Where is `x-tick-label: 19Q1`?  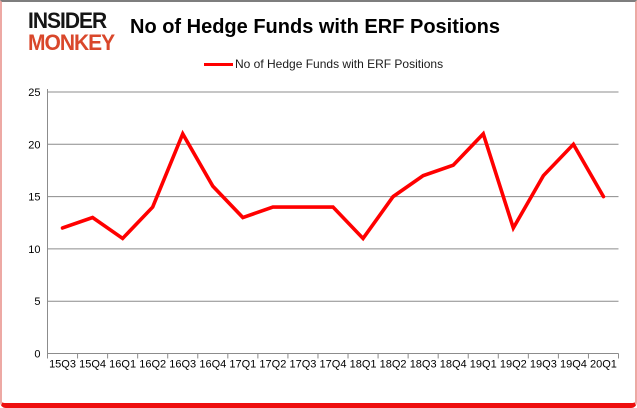
x-tick-label: 19Q1 is located at coordinates (483, 365).